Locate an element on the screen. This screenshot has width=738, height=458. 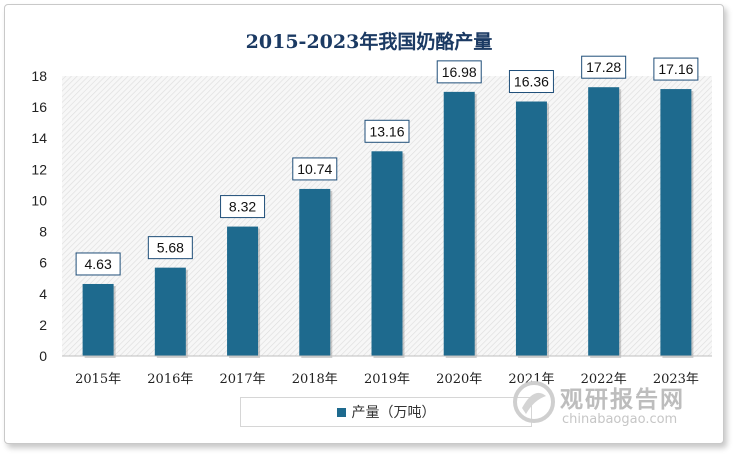
legend-label: 产量（万吨） is located at coordinates (393, 413).